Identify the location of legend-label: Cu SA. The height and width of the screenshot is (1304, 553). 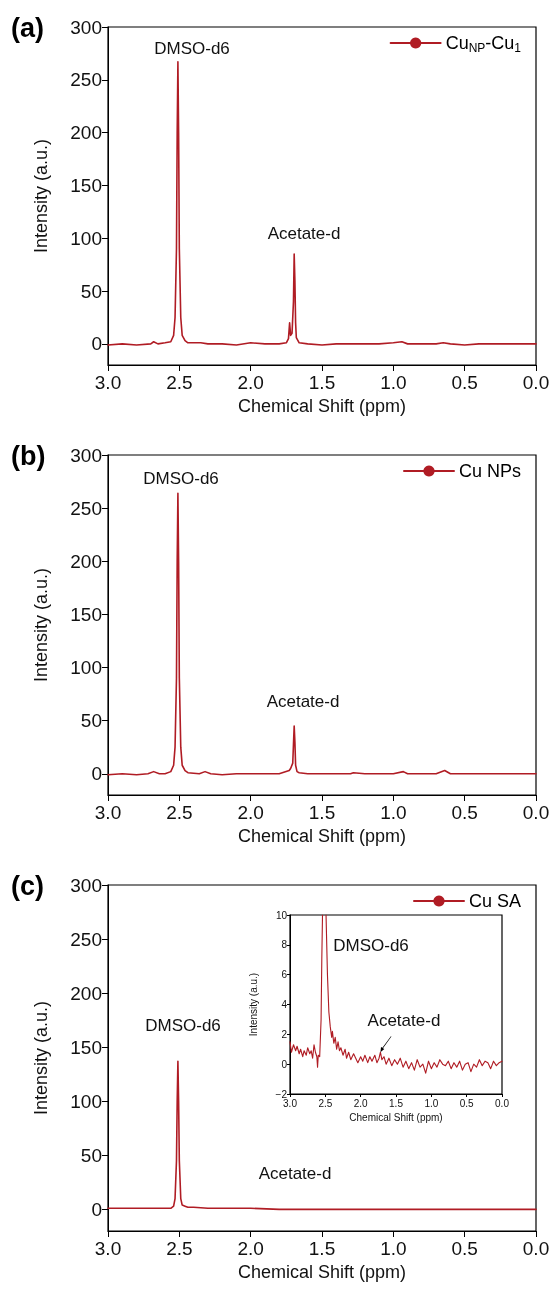
(495, 901).